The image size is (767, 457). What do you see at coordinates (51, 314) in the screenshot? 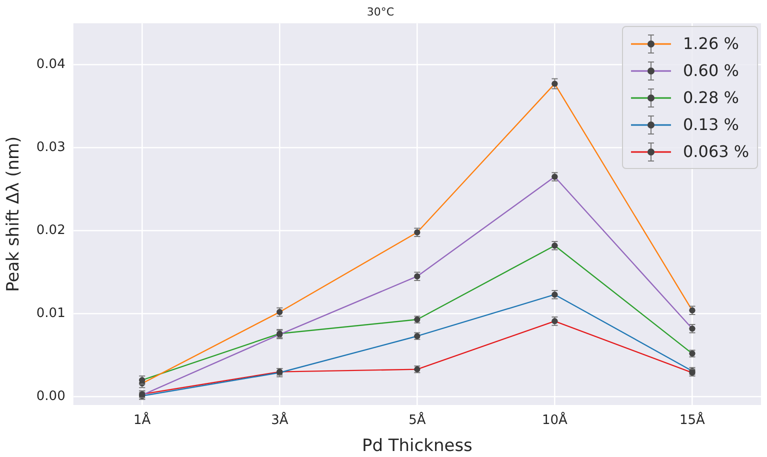
I see `y-tick-label: 0.01` at bounding box center [51, 314].